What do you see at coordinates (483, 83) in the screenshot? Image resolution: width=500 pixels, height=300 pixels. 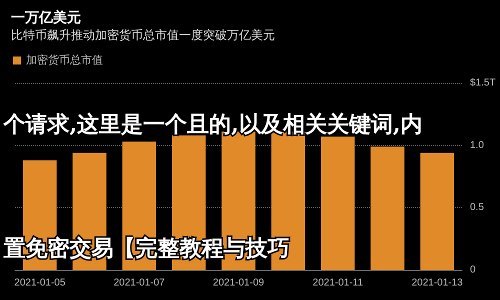 I see `y-tick-label: $1.5T` at bounding box center [483, 83].